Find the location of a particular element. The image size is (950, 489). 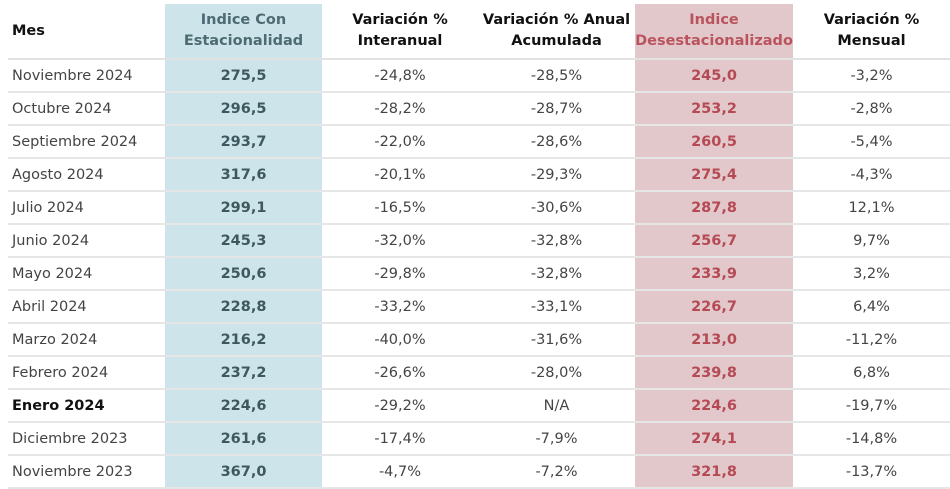

cell-seasonal-index: 261,6 is located at coordinates (243, 439).